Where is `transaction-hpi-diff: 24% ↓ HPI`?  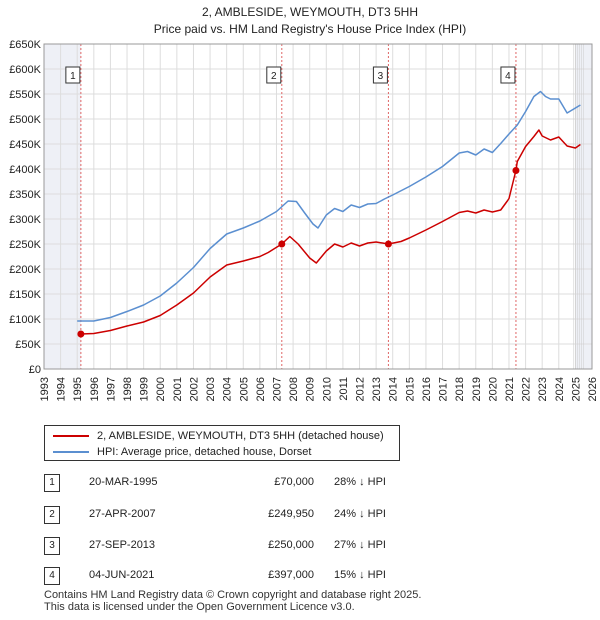
transaction-hpi-diff: 24% ↓ HPI is located at coordinates (360, 514).